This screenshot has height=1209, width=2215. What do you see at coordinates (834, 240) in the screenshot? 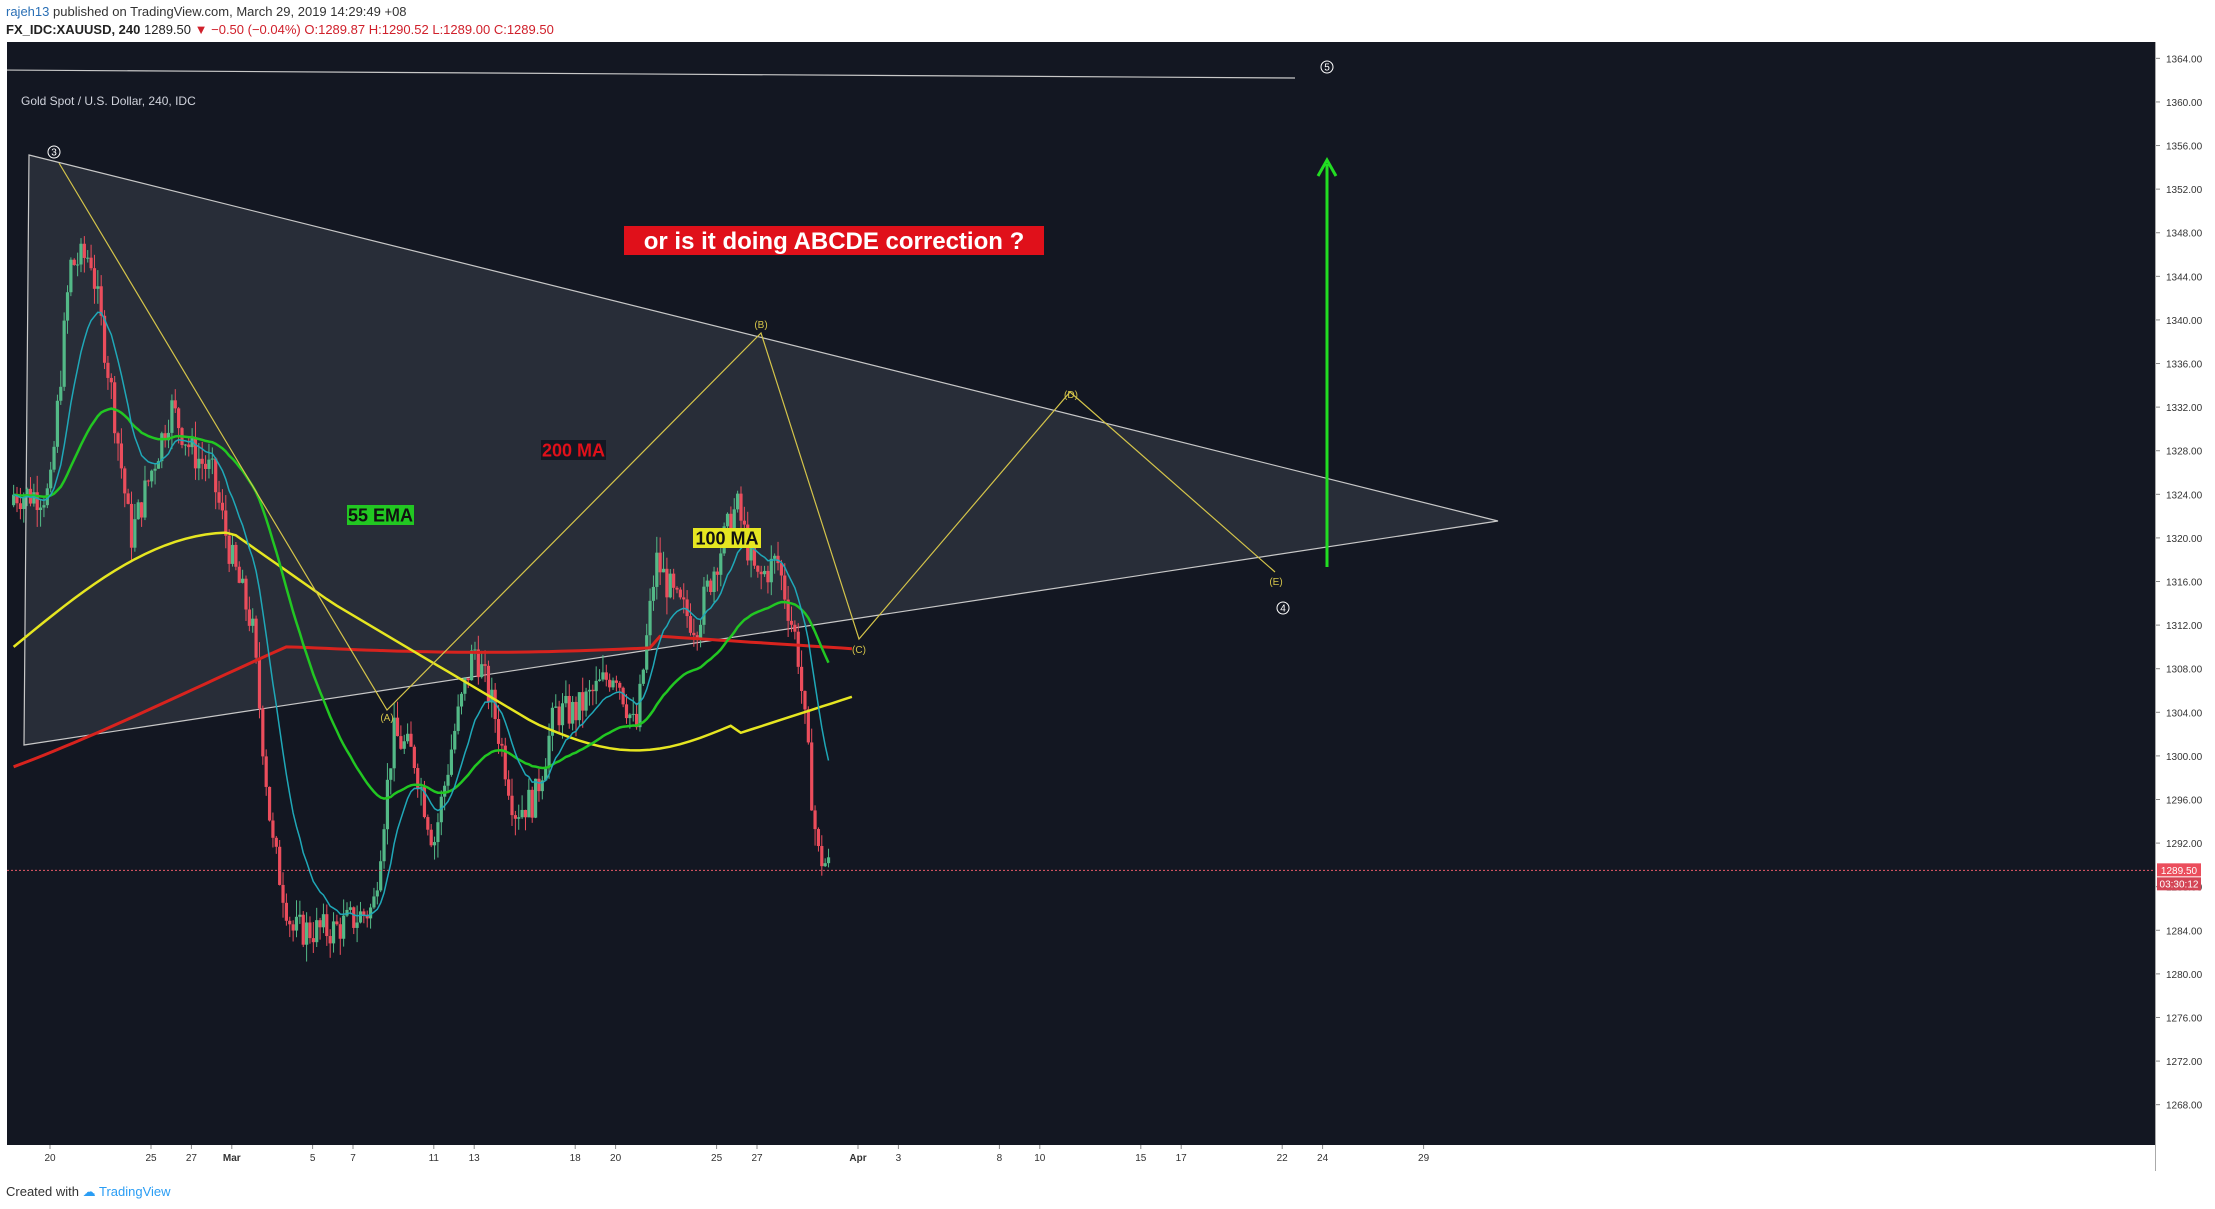
I see `headline-label-box` at bounding box center [834, 240].